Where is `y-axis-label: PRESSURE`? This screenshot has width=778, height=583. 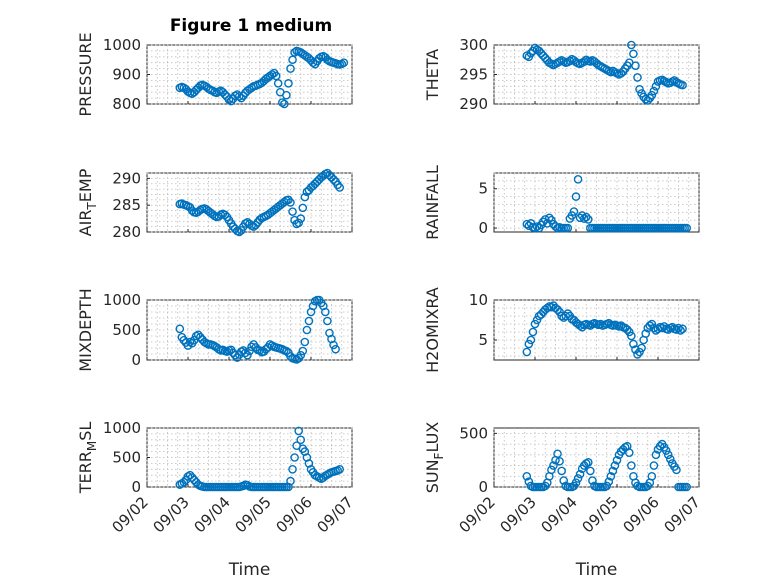 y-axis-label: PRESSURE is located at coordinates (85, 74).